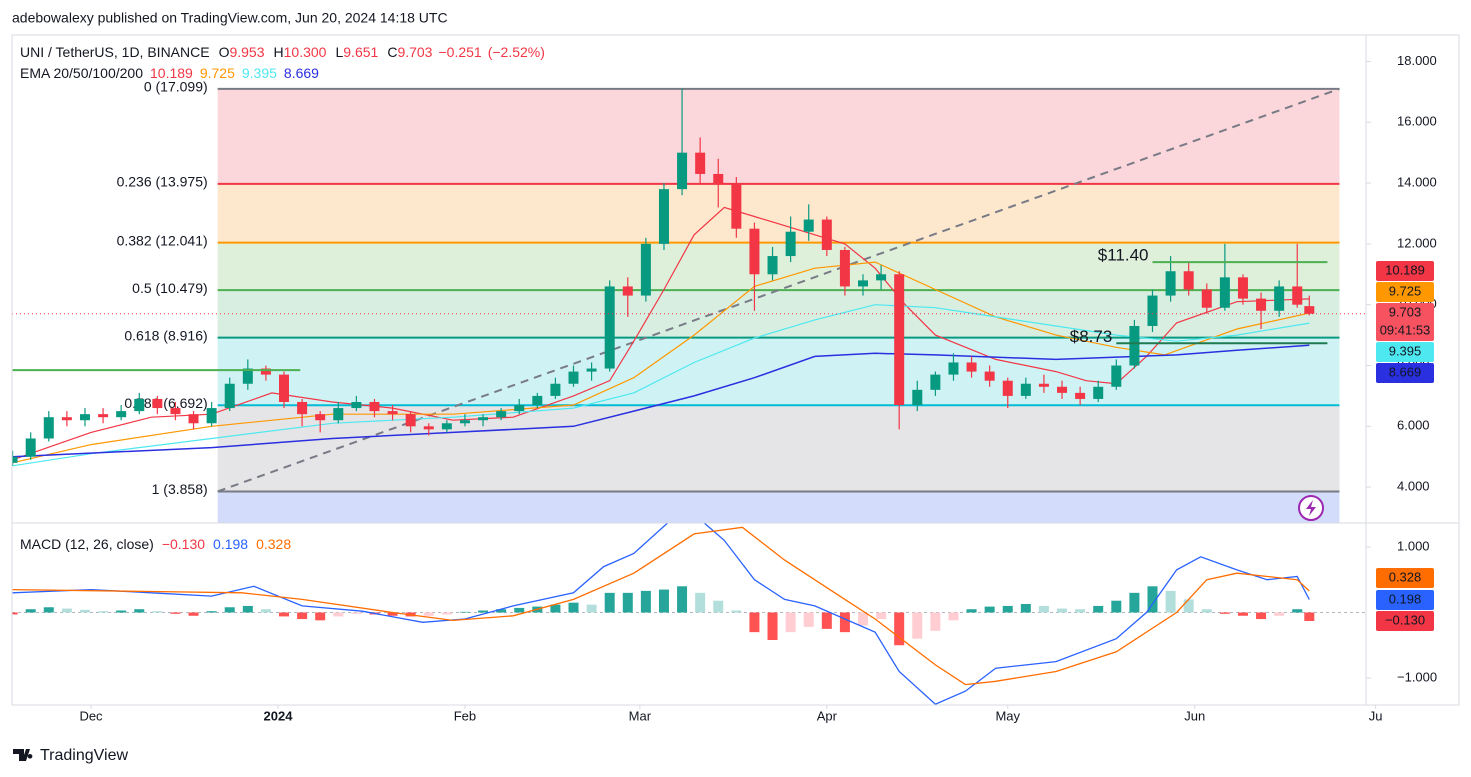 This screenshot has height=777, width=1471. I want to click on y-tick-label: 4.000, so click(1413, 486).